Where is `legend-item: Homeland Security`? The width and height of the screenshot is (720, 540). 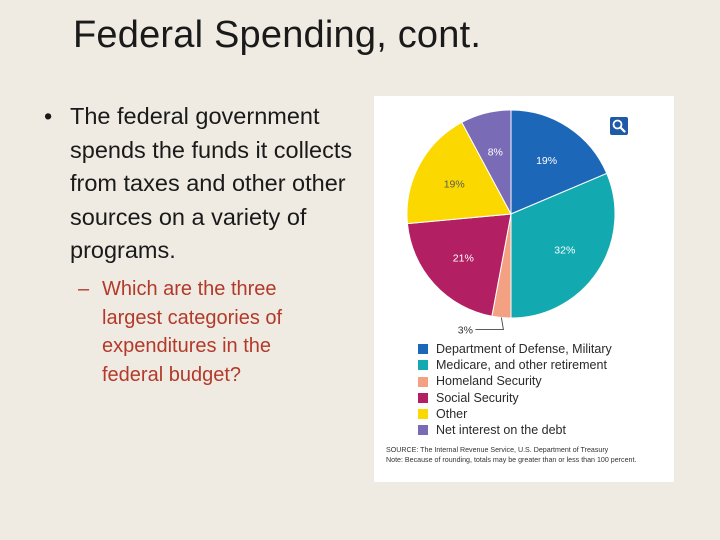 legend-item: Homeland Security is located at coordinates (515, 381).